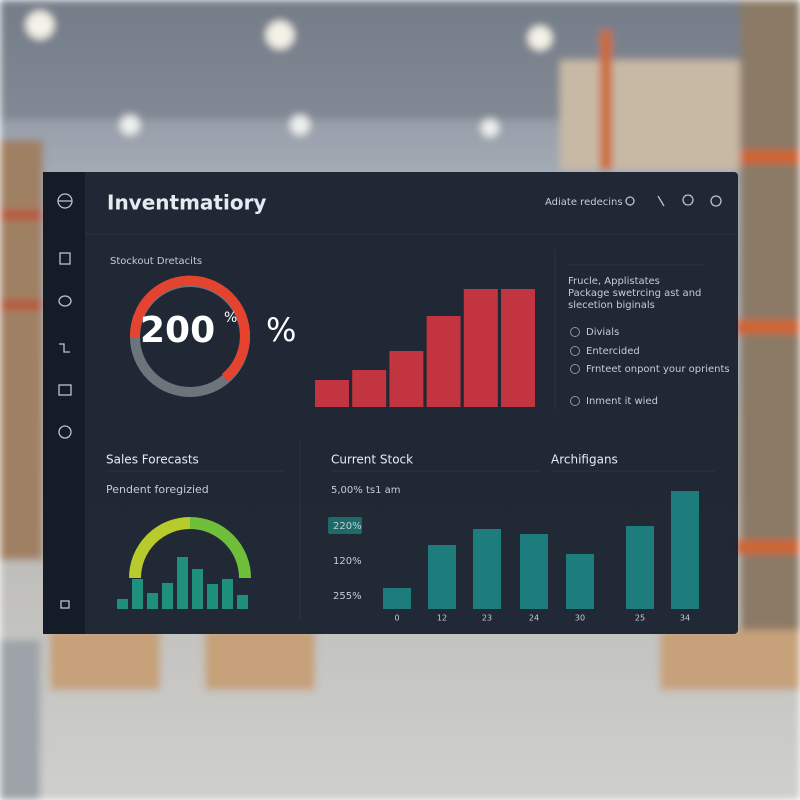 The height and width of the screenshot is (800, 800). What do you see at coordinates (177, 330) in the screenshot?
I see `stockout-value: 200` at bounding box center [177, 330].